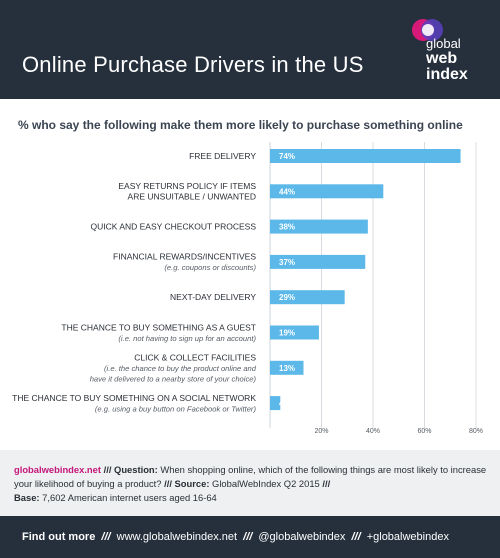  What do you see at coordinates (287, 333) in the screenshot?
I see `bar-value-label: 19%` at bounding box center [287, 333].